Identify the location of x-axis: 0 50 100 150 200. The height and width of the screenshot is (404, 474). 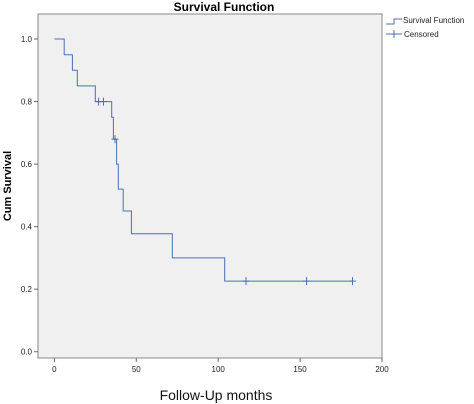
(220, 366).